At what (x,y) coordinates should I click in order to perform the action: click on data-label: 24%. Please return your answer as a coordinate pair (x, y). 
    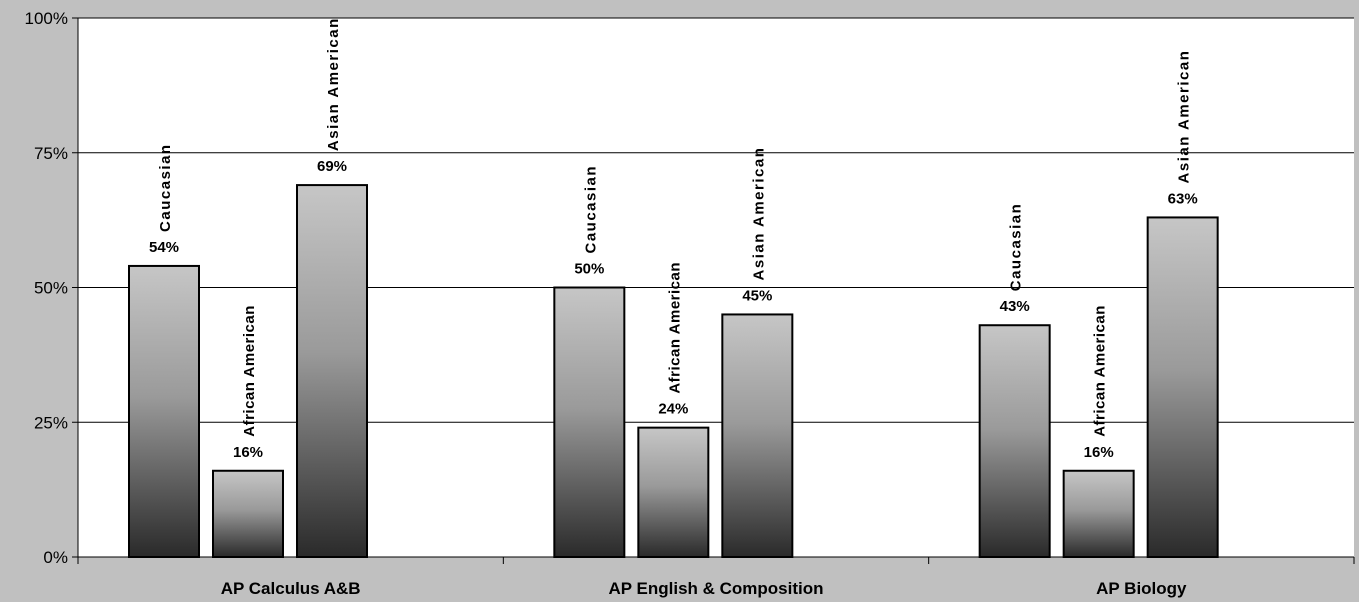
    Looking at the image, I should click on (673, 409).